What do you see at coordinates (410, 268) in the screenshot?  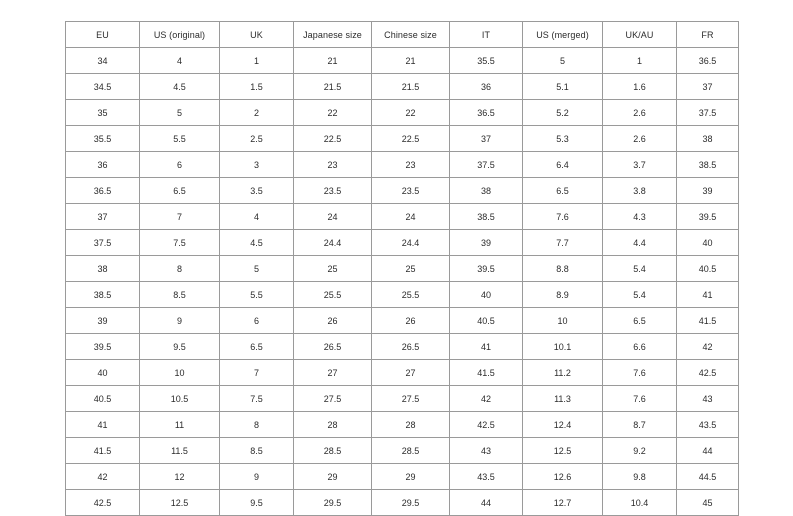 I see `table-cell: 25` at bounding box center [410, 268].